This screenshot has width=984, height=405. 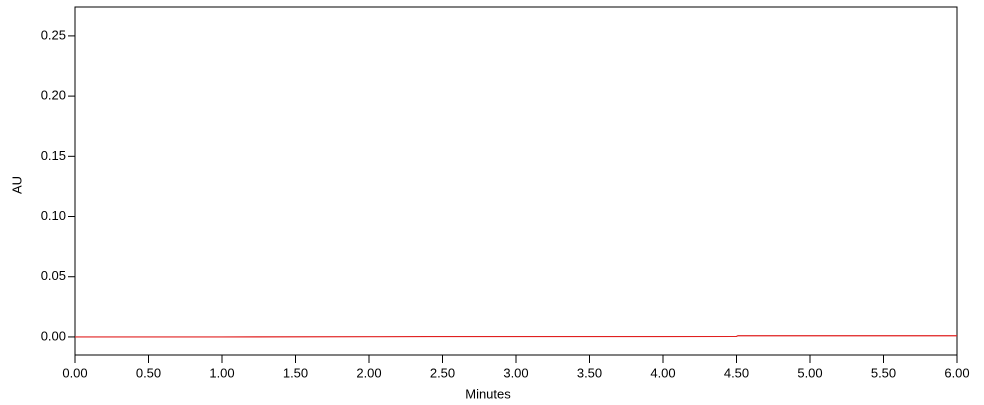 I want to click on y-tick-label: 0.25, so click(x=53, y=34).